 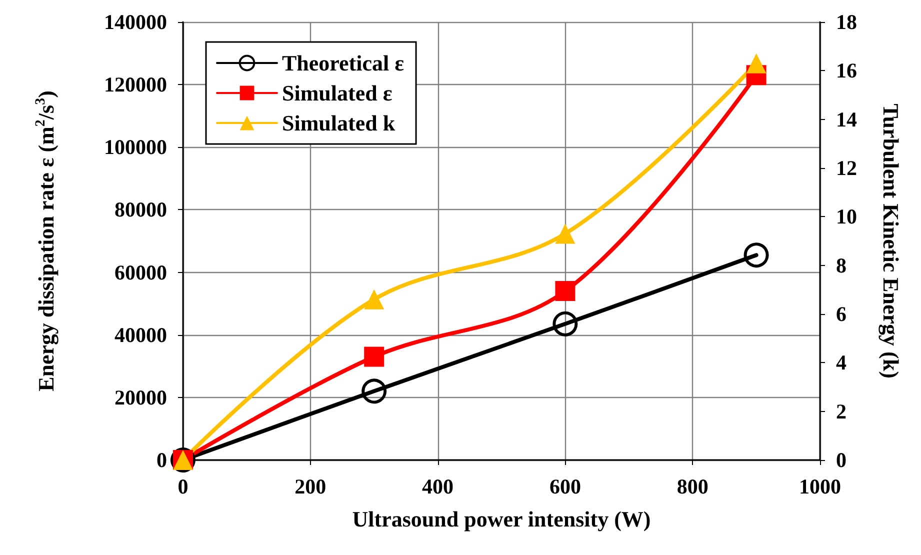 I want to click on y-tick-label: 100000, so click(x=135, y=147).